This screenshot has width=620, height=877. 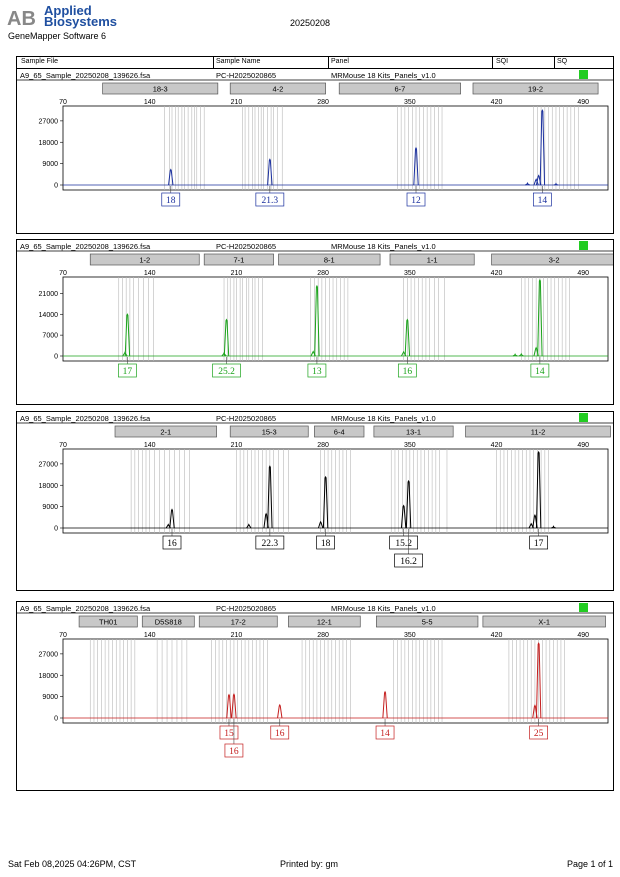 What do you see at coordinates (383, 75) in the screenshot?
I see `panel-value: MRMouse 18 Kits_Panels_v1.0` at bounding box center [383, 75].